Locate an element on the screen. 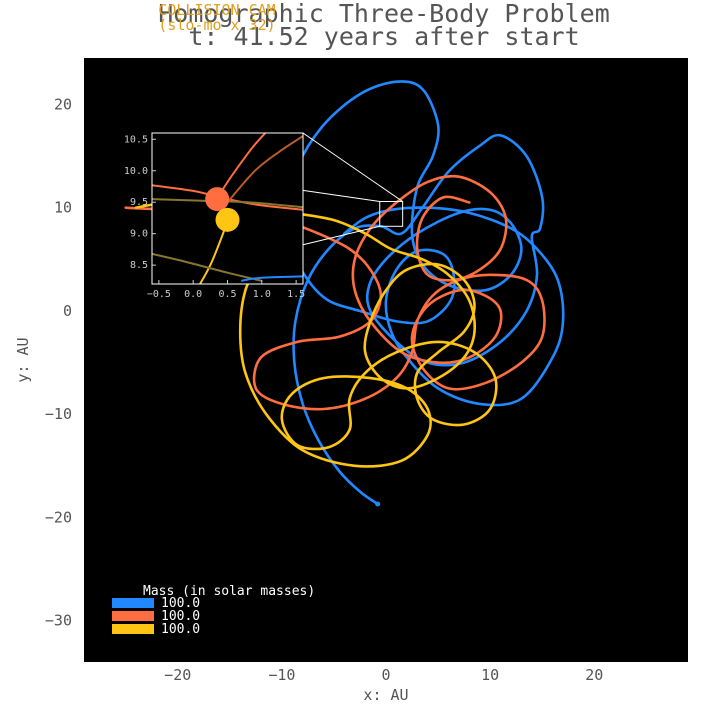  x-tick-label: −10 is located at coordinates (281, 675).